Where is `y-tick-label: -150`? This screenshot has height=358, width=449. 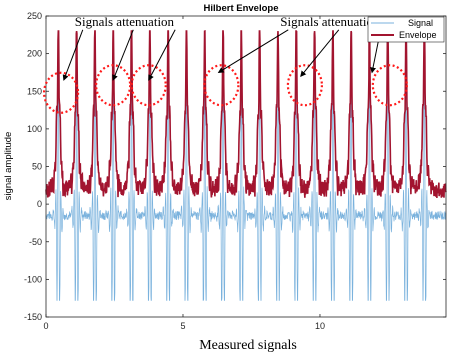
y-tick-label: -150 is located at coordinates (33, 317).